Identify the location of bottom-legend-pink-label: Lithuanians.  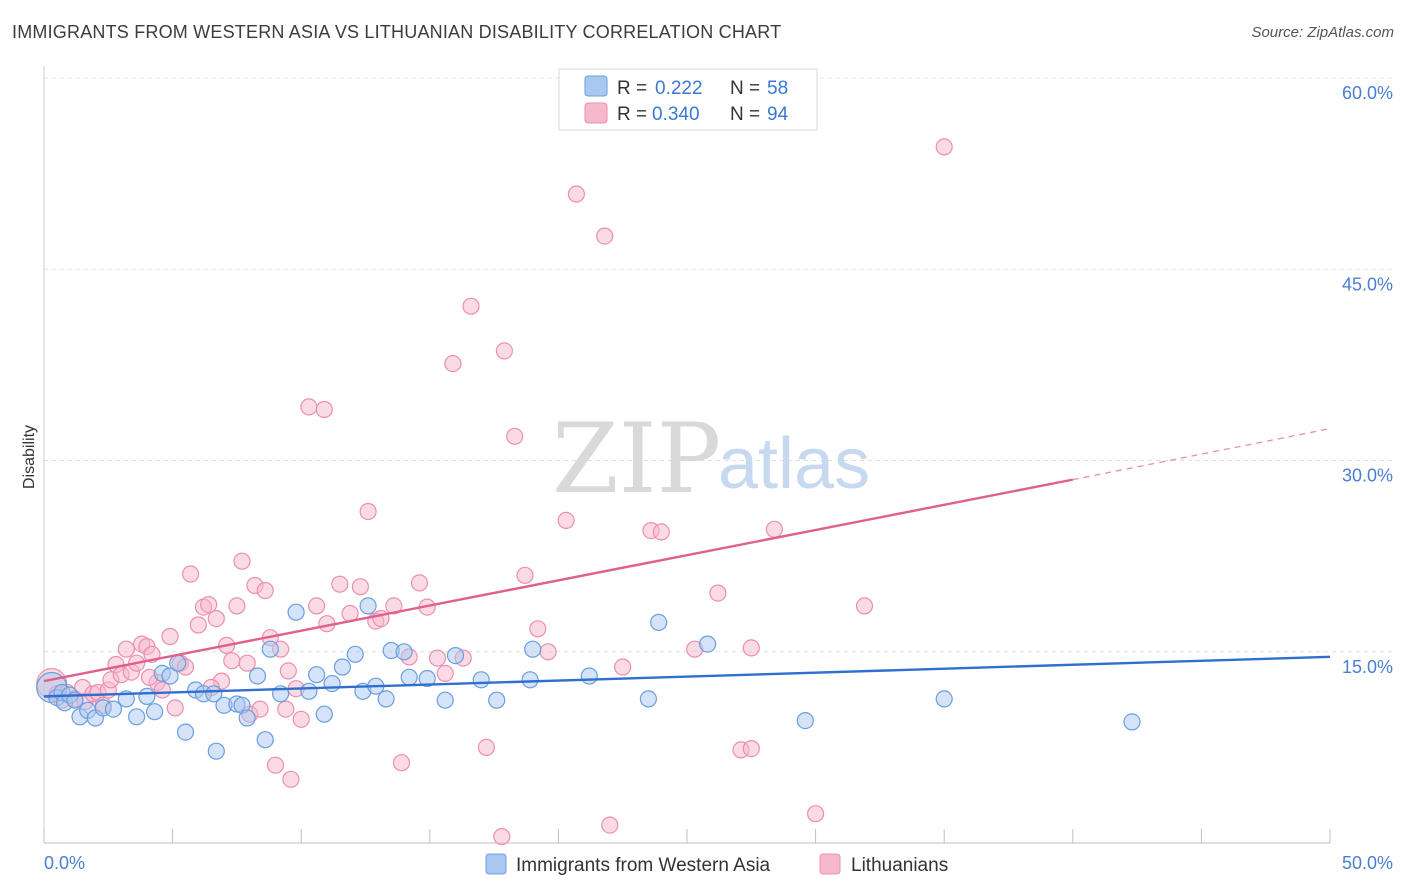
(899, 865).